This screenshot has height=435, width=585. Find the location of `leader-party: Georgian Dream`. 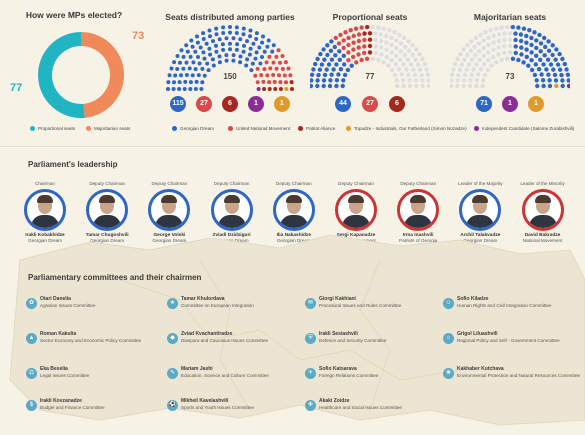

leader-party: Georgian Dream is located at coordinates (231, 240).